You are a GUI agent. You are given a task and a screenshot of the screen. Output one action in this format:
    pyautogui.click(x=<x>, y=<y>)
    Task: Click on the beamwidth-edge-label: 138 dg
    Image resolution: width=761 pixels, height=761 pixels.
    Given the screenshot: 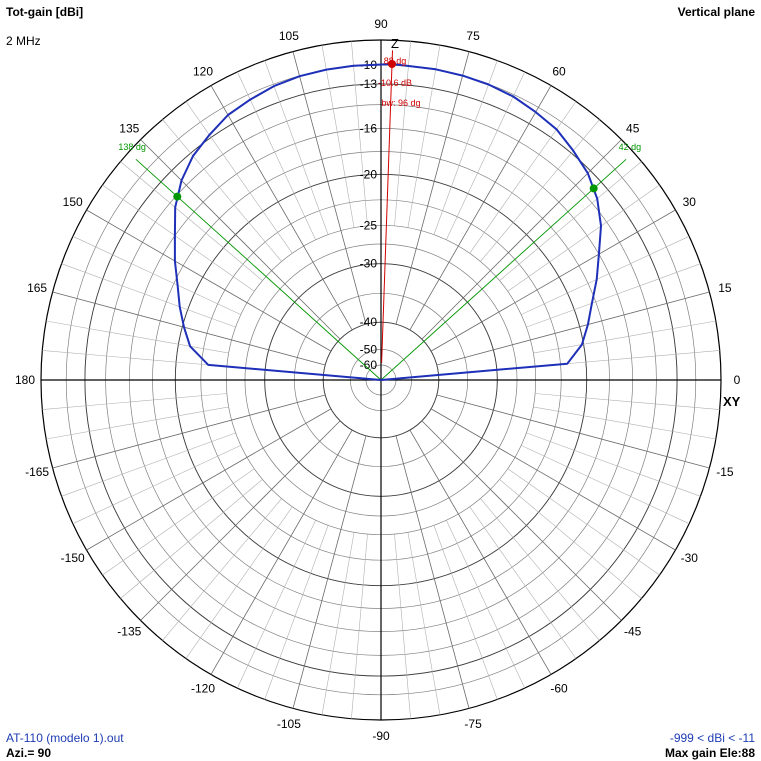 What is the action you would take?
    pyautogui.click(x=132, y=147)
    